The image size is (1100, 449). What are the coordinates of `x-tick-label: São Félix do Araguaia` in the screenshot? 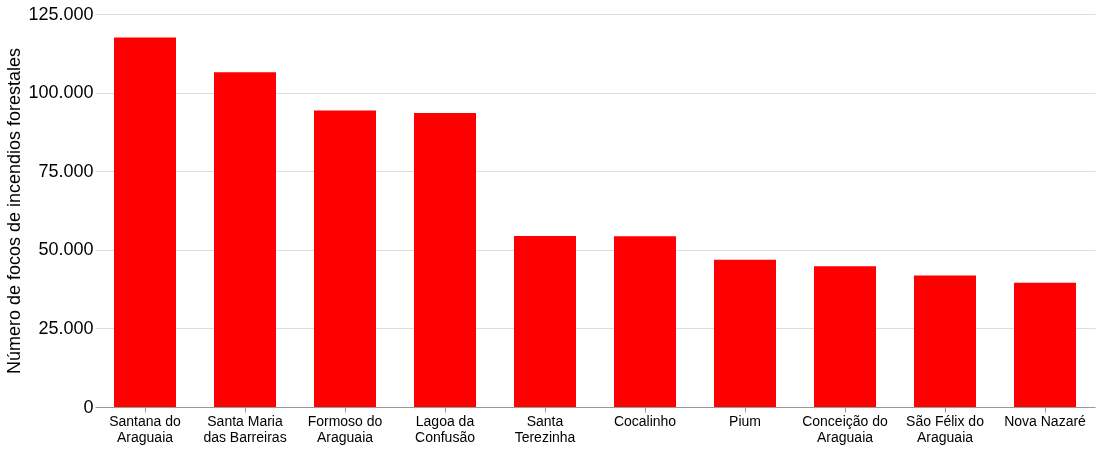 It's located at (945, 428).